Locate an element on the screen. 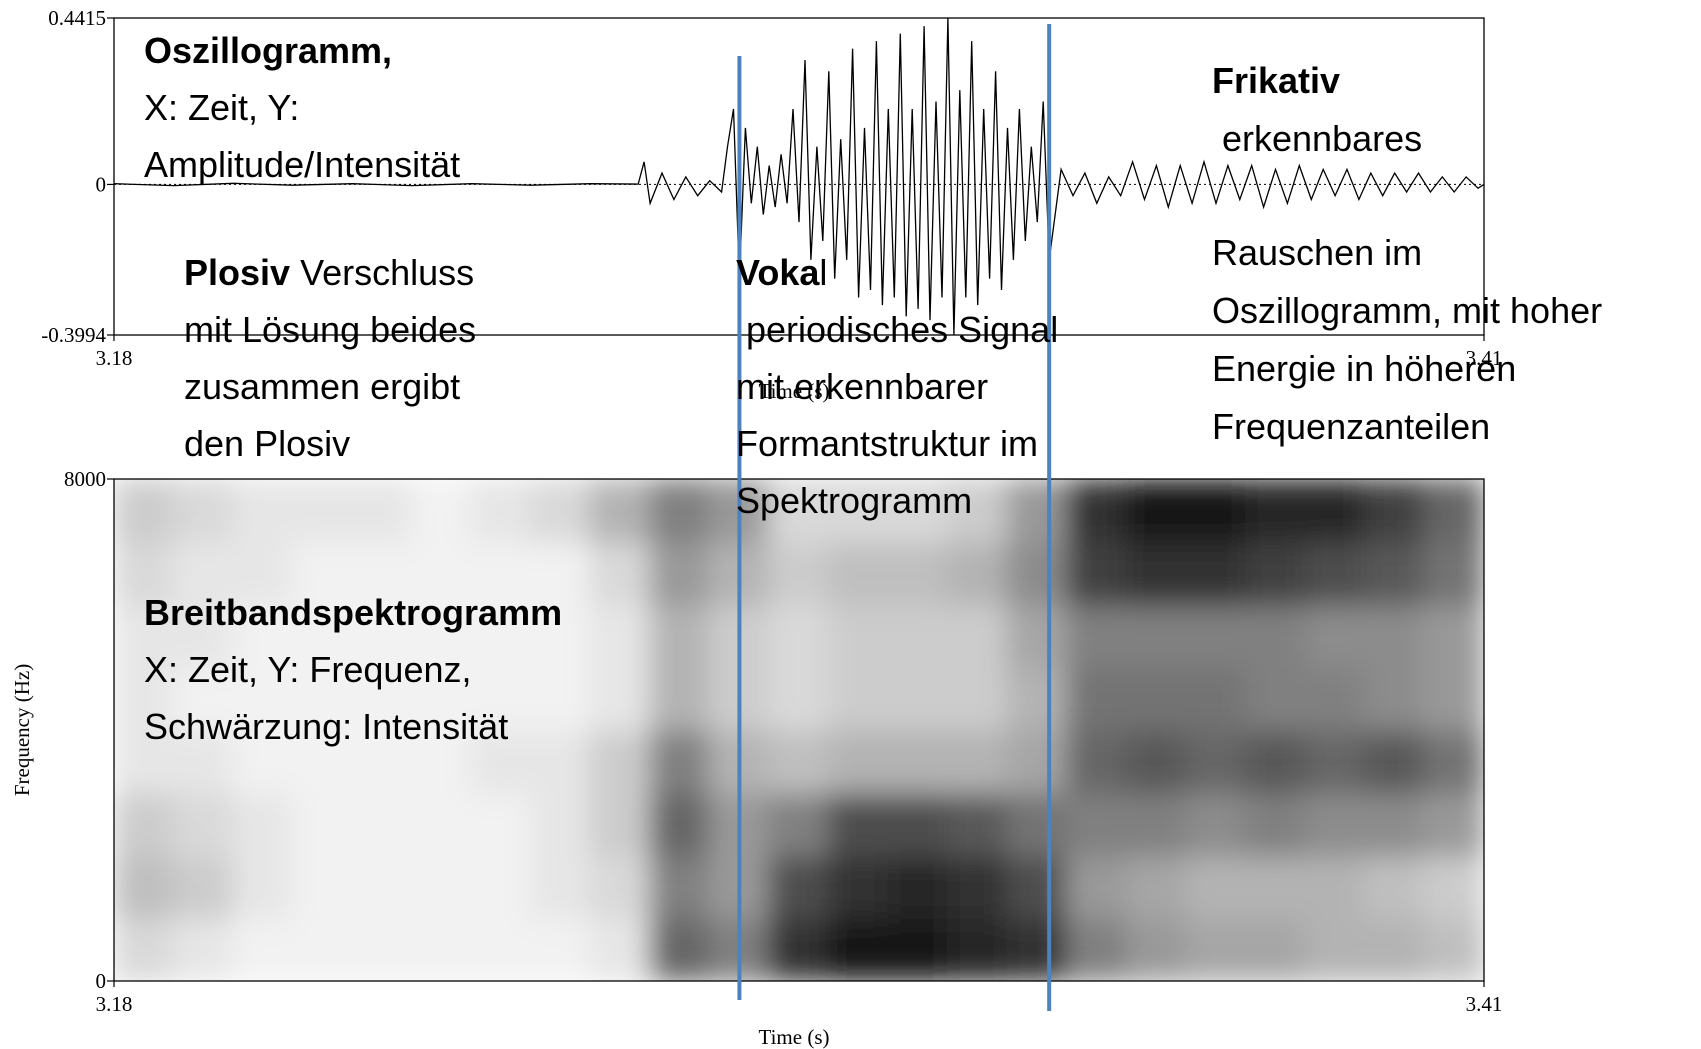 The height and width of the screenshot is (1049, 1701). annotation-line: Spektrogramm is located at coordinates (854, 500).